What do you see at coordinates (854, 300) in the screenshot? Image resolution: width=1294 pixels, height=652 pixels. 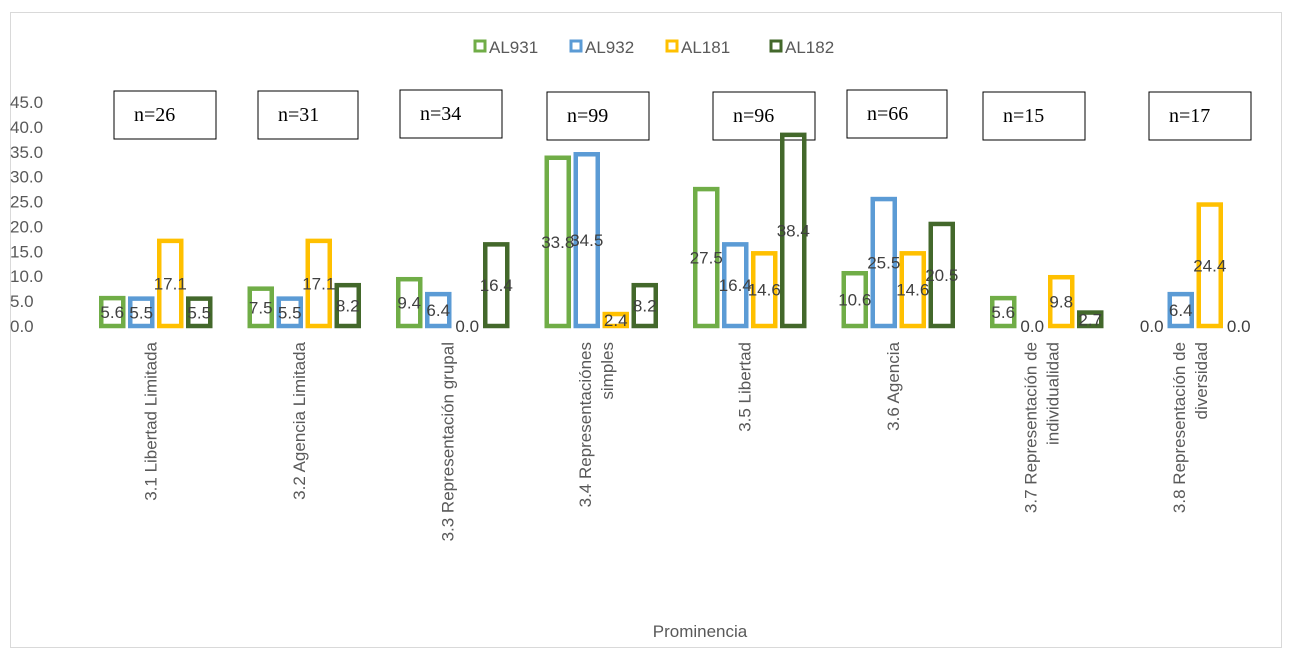 I see `data-label: 10.6` at bounding box center [854, 300].